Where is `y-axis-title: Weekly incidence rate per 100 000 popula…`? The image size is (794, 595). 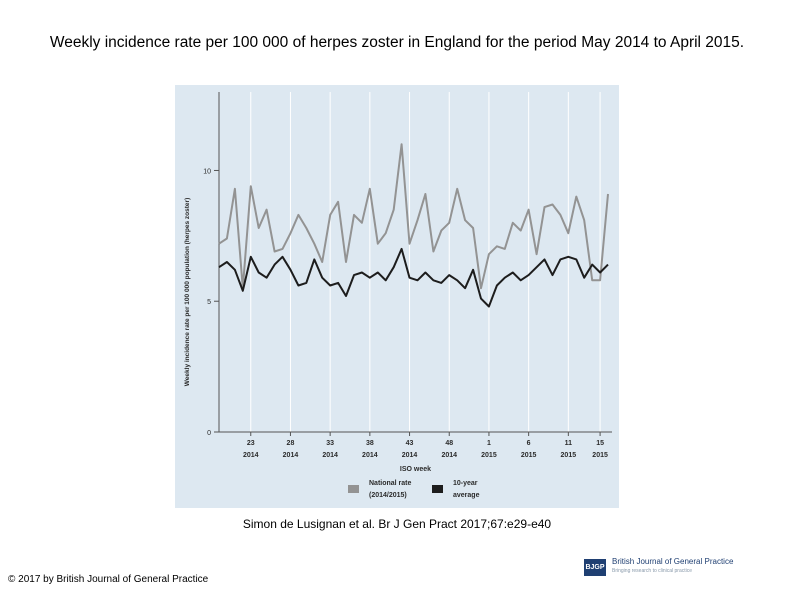 y-axis-title: Weekly incidence rate per 100 000 popula… is located at coordinates (187, 292).